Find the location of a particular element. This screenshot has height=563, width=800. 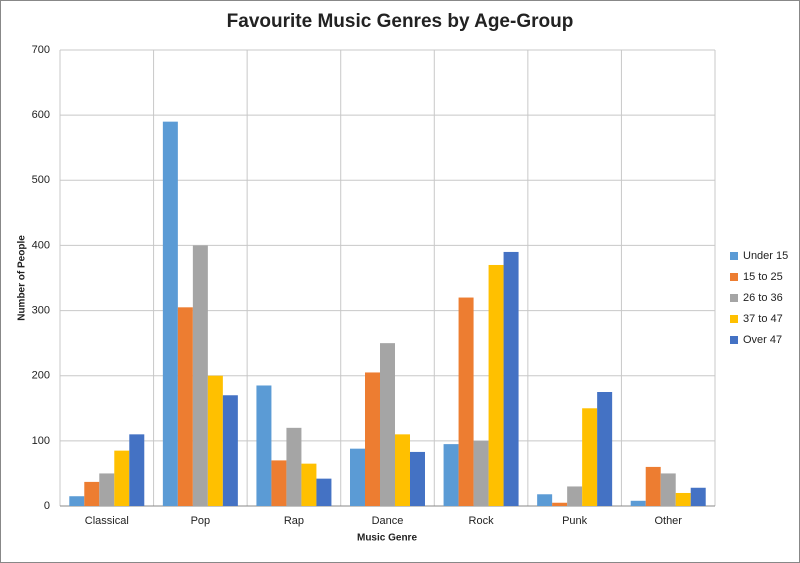

y-tick-label: 700 is located at coordinates (41, 50).